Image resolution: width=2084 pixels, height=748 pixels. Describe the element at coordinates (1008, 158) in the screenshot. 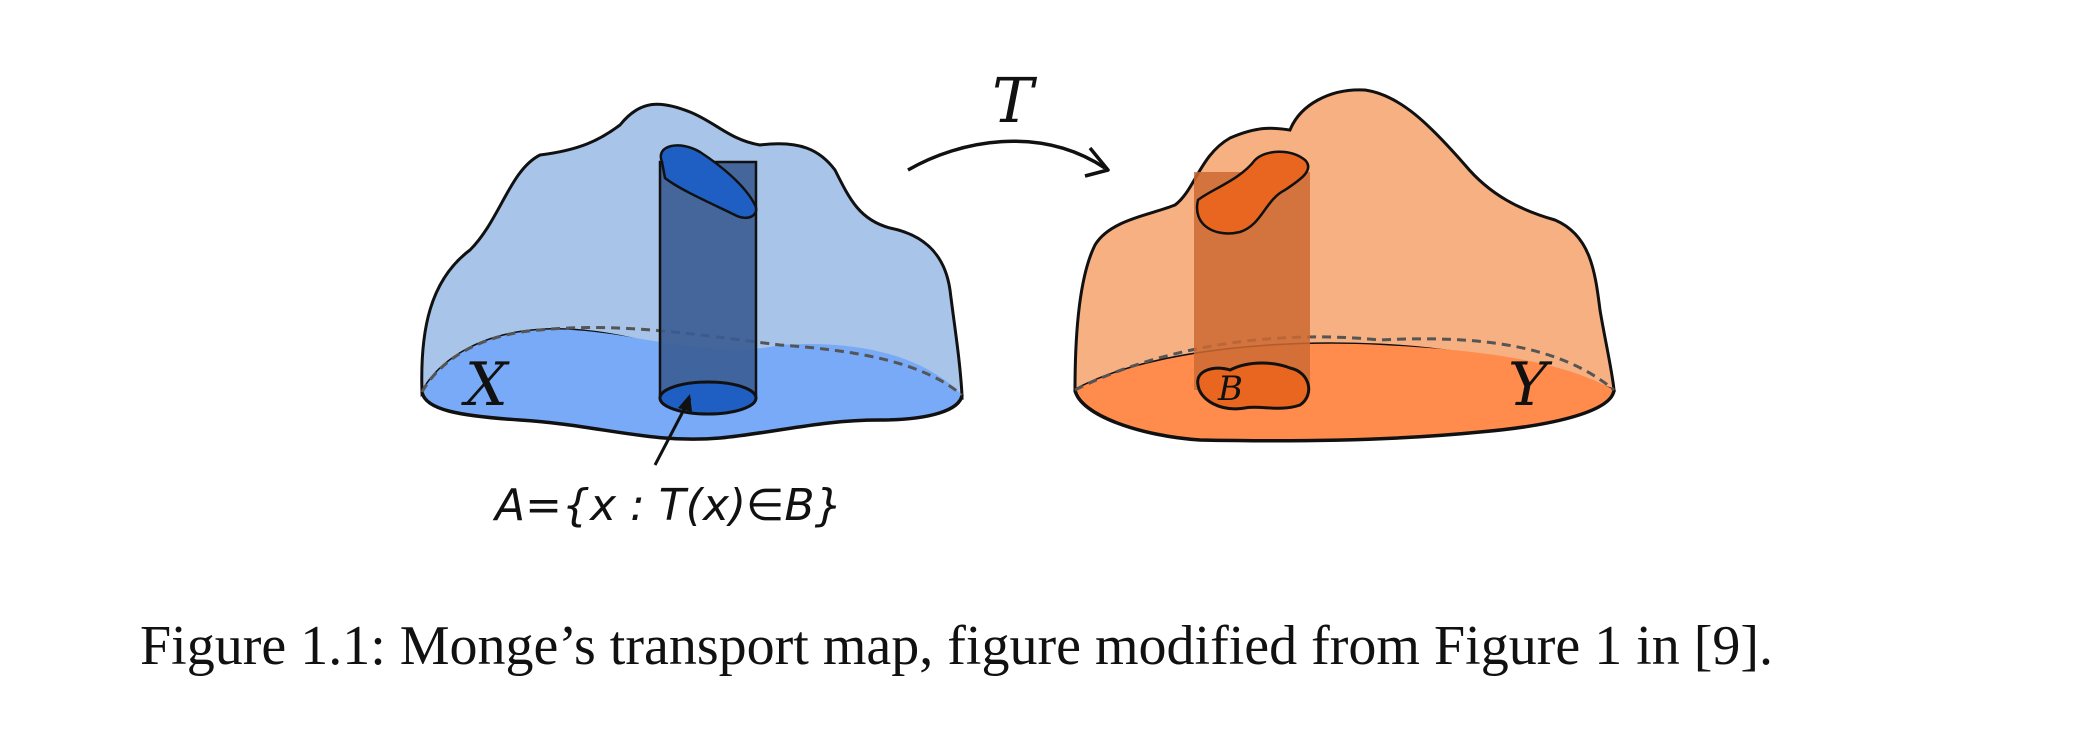

I see `transport-map-arrow` at that location.